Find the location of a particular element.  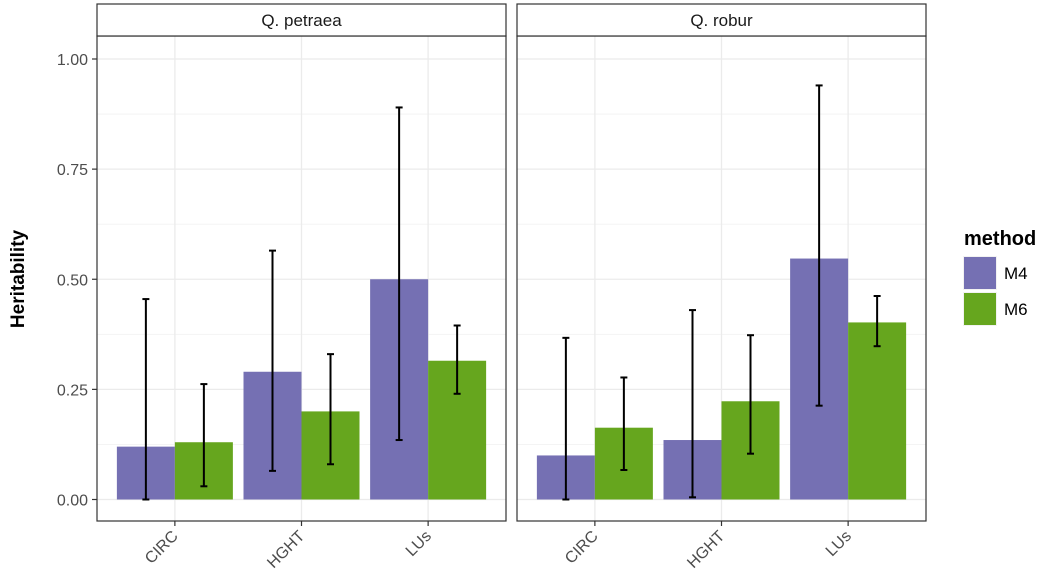

y-tick-label: 0.00 is located at coordinates (72, 501).